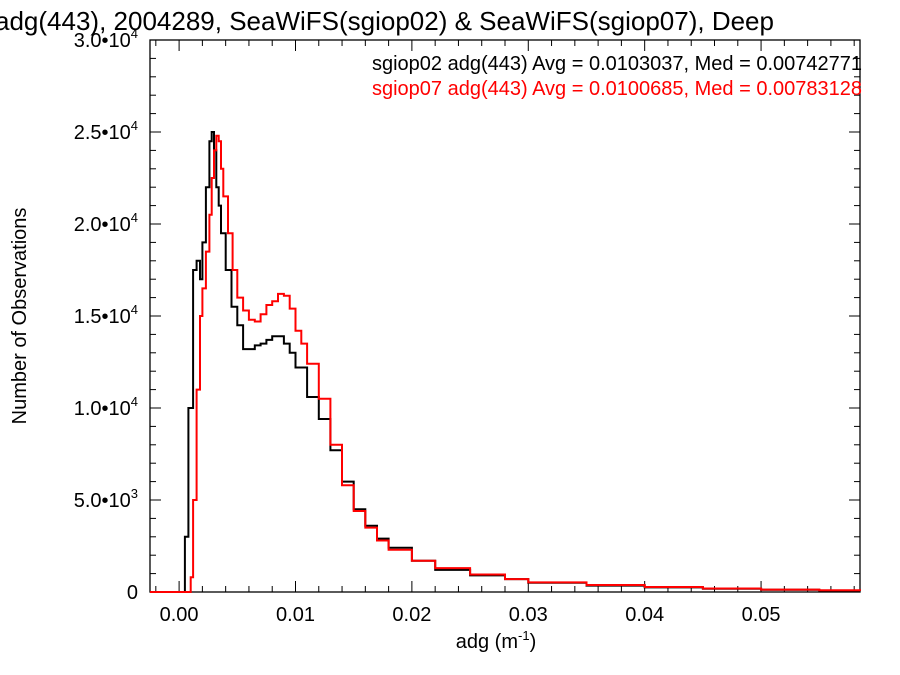 The height and width of the screenshot is (675, 900). Describe the element at coordinates (102, 133) in the screenshot. I see `y-tick-label-mantissa: 2.5•10` at that location.